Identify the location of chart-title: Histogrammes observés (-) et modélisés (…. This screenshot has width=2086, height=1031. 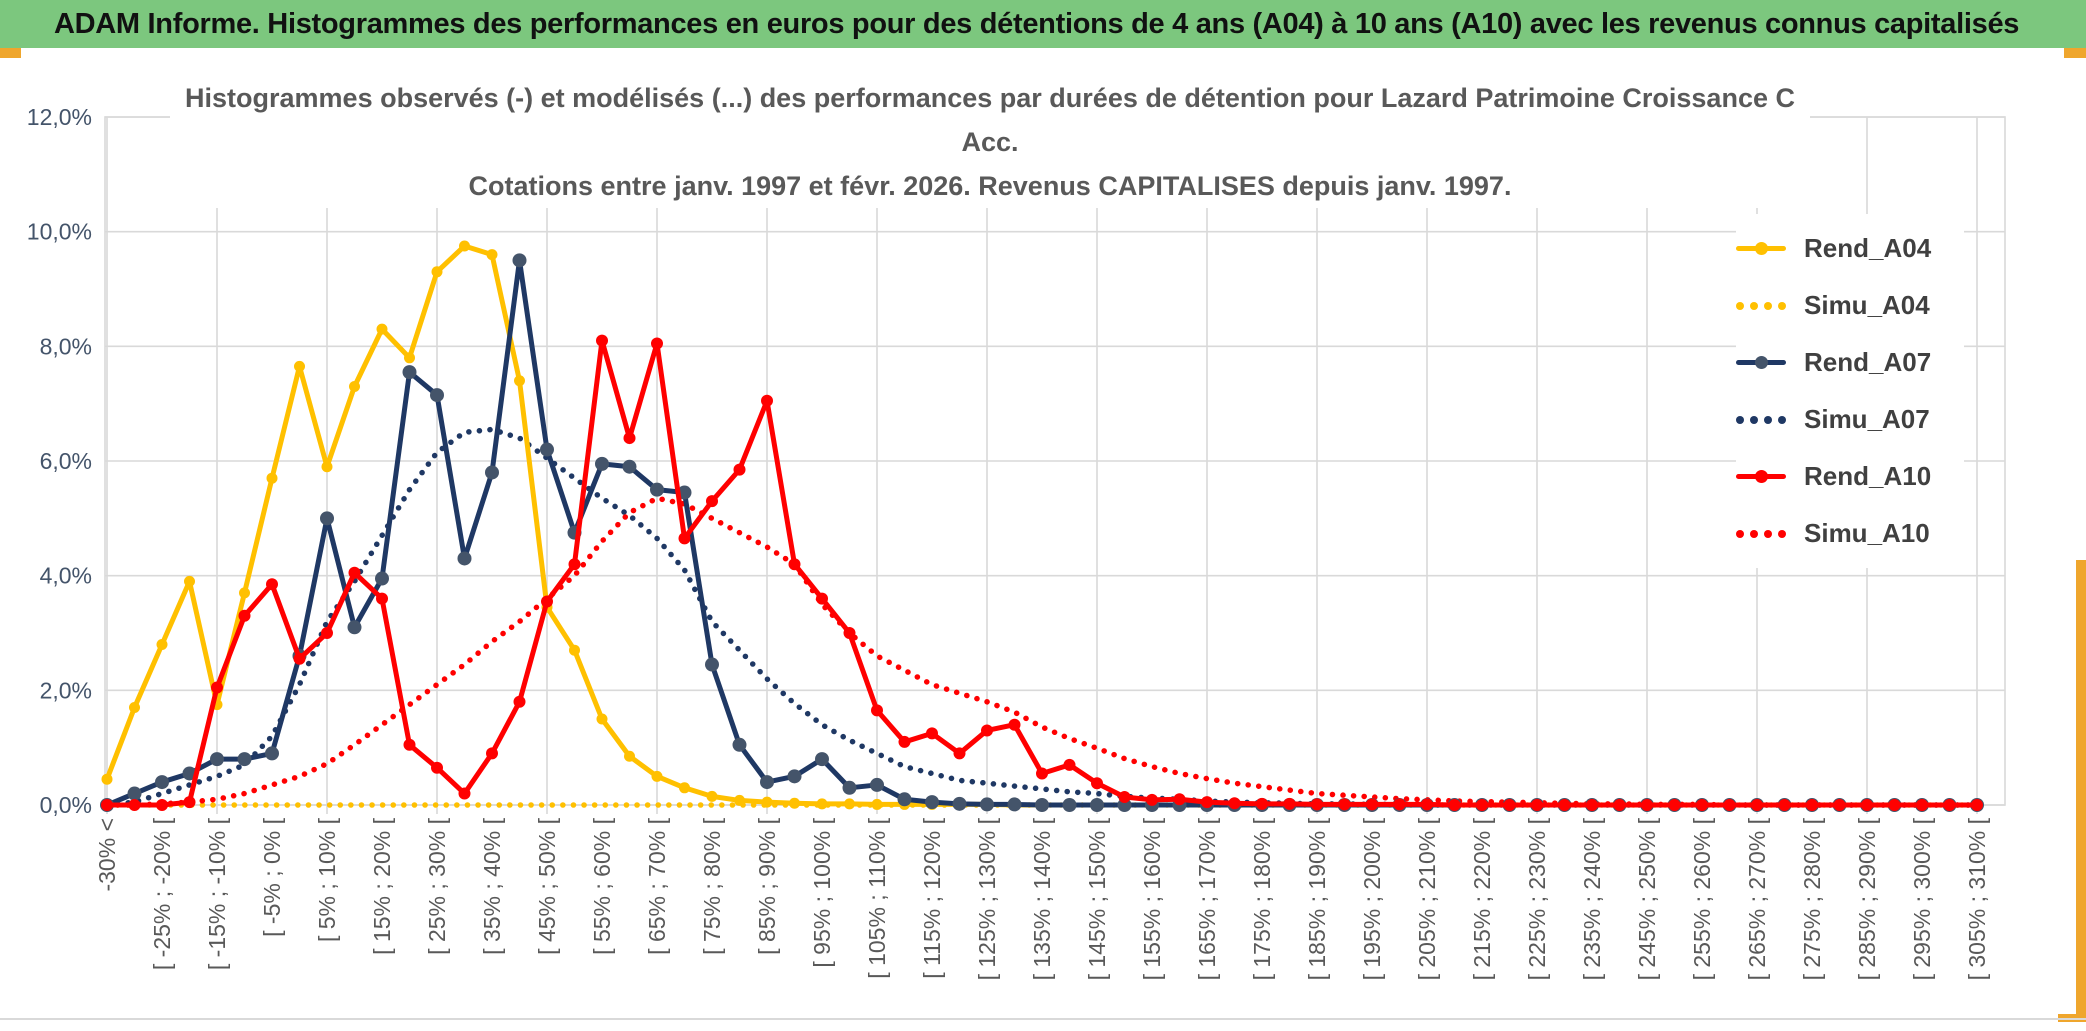
(990, 142).